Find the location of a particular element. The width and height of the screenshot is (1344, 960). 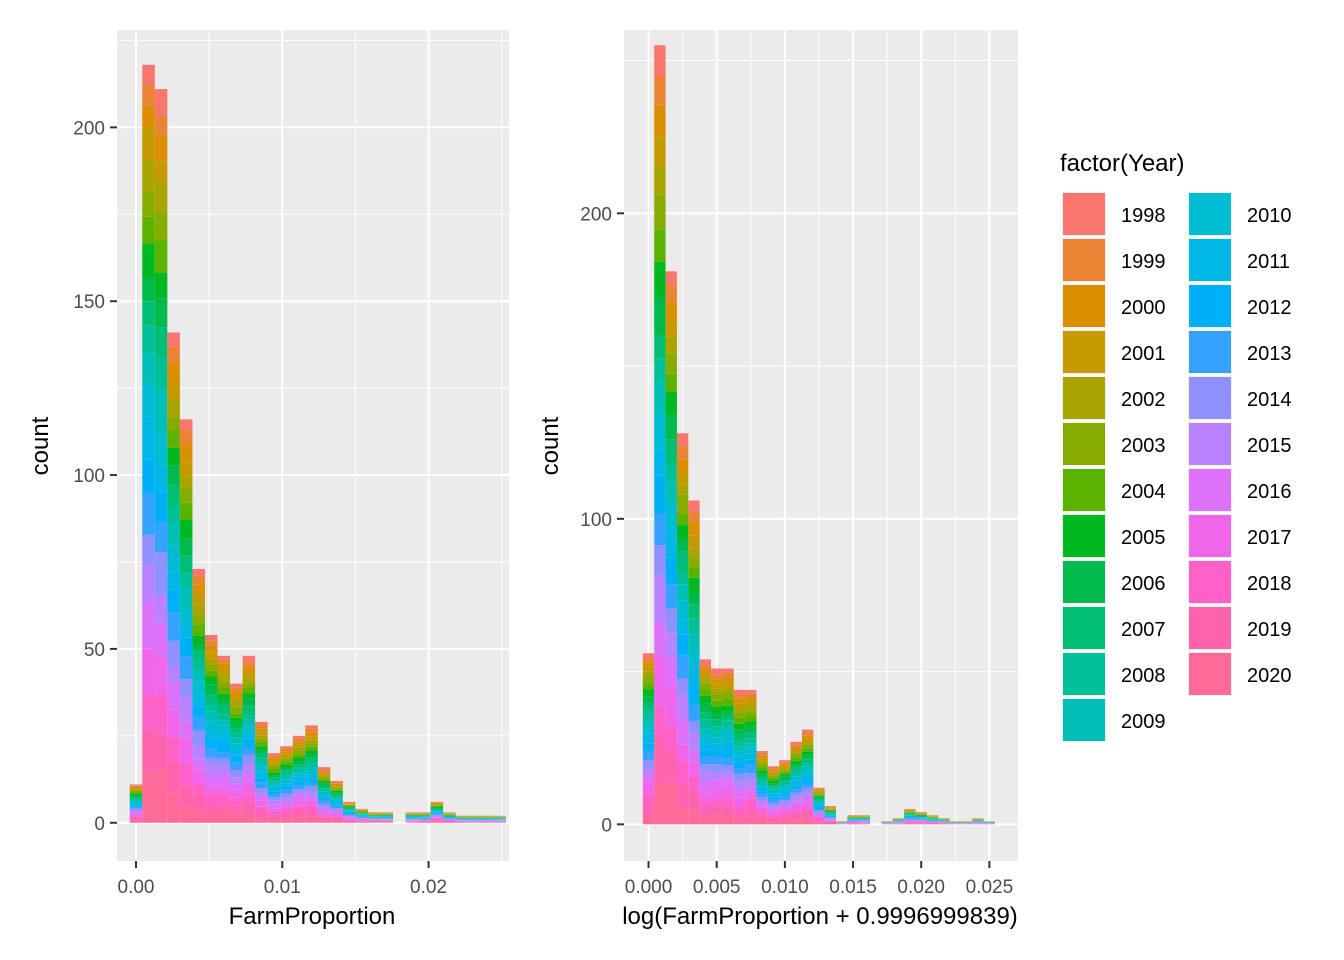

bar-segment-2007 is located at coordinates (148, 313).